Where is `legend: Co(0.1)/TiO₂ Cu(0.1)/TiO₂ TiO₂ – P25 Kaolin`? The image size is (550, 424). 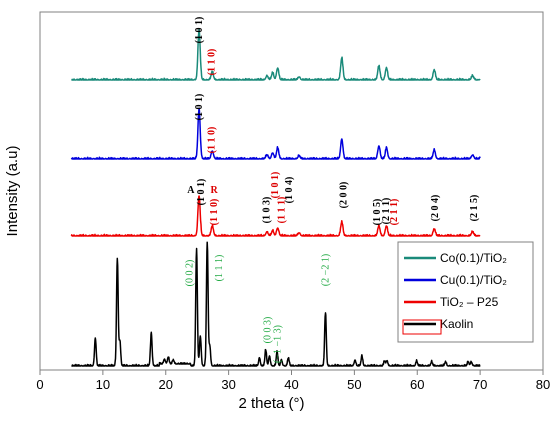
legend: Co(0.1)/TiO₂ Cu(0.1)/TiO₂ TiO₂ – P25 Kaolin is located at coordinates (465, 292).